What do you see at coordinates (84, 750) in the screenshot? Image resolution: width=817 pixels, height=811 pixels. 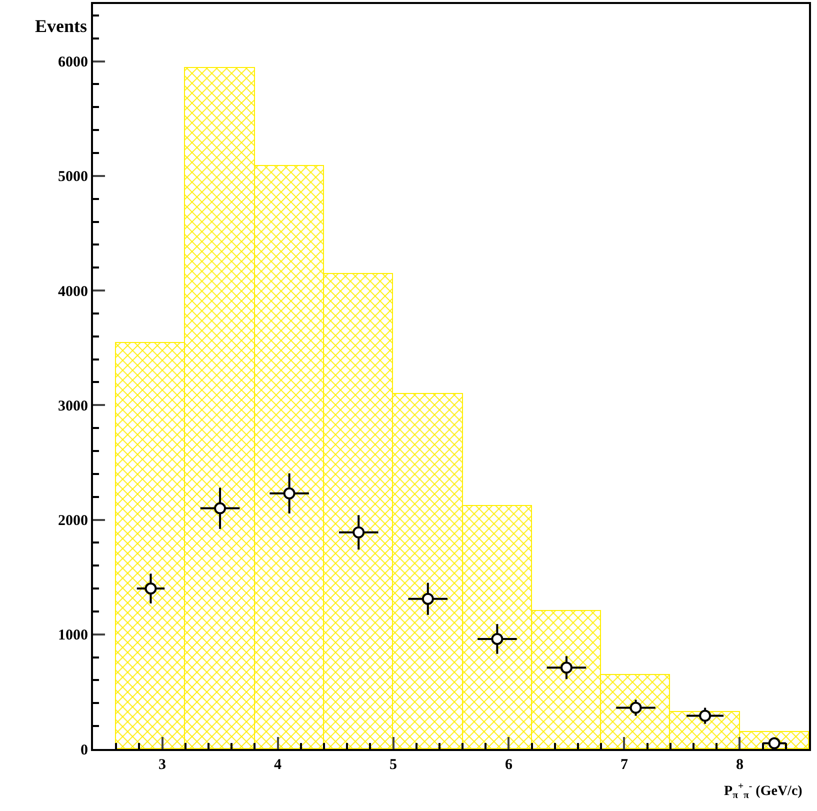 I see `y-tick-label: 0` at bounding box center [84, 750].